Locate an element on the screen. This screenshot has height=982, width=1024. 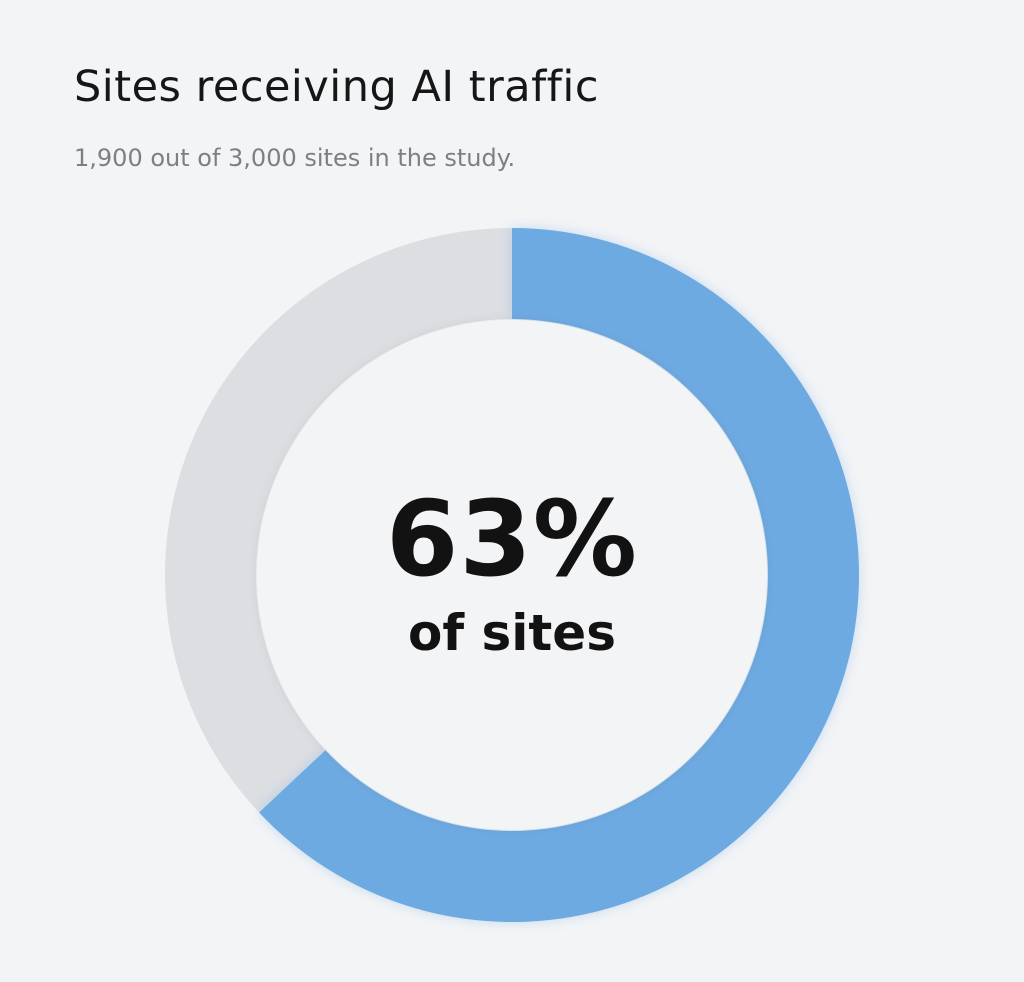
percentage-value: 63% is located at coordinates (512, 539).